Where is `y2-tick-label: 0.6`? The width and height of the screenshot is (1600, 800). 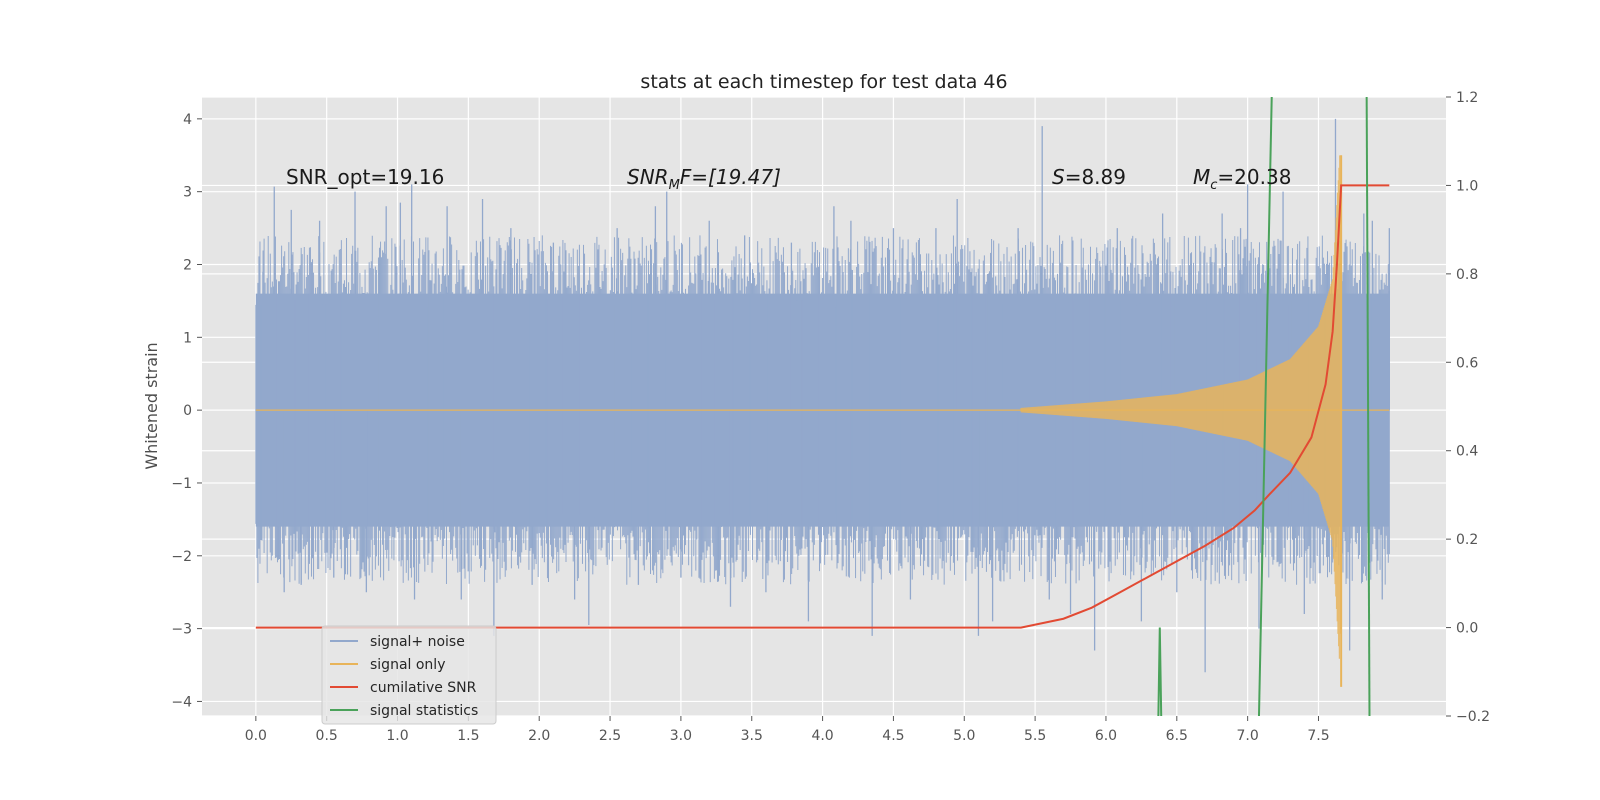 y2-tick-label: 0.6 is located at coordinates (1467, 363).